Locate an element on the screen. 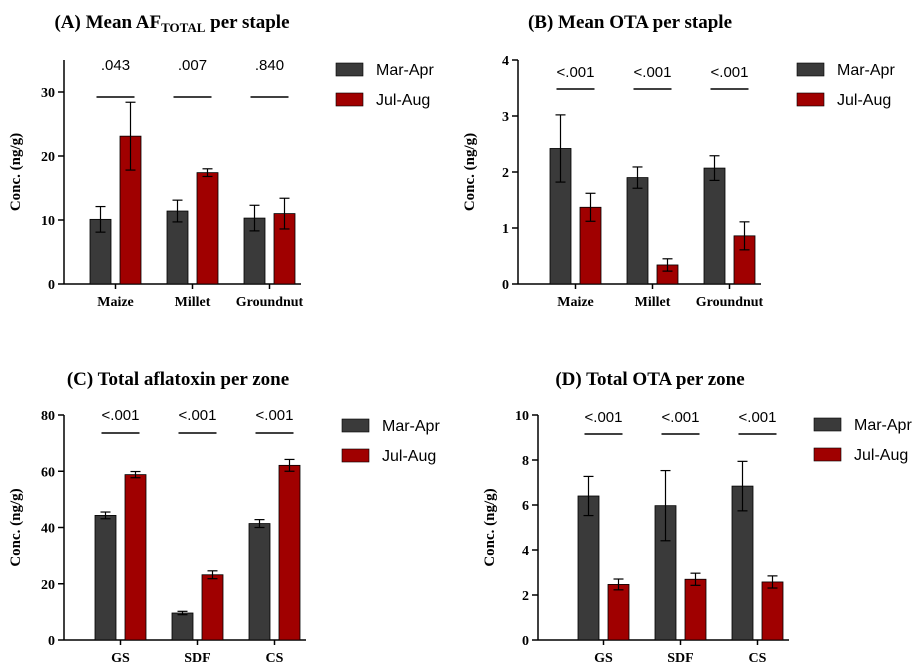  chart-title: (D) Total OTA per zone is located at coordinates (649, 379).